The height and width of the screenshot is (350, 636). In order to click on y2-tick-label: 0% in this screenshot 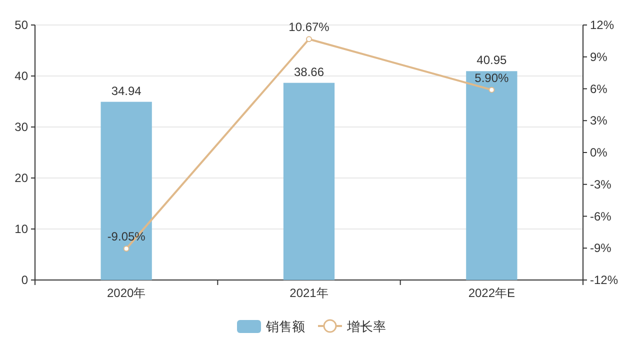, I will do `click(599, 153)`.